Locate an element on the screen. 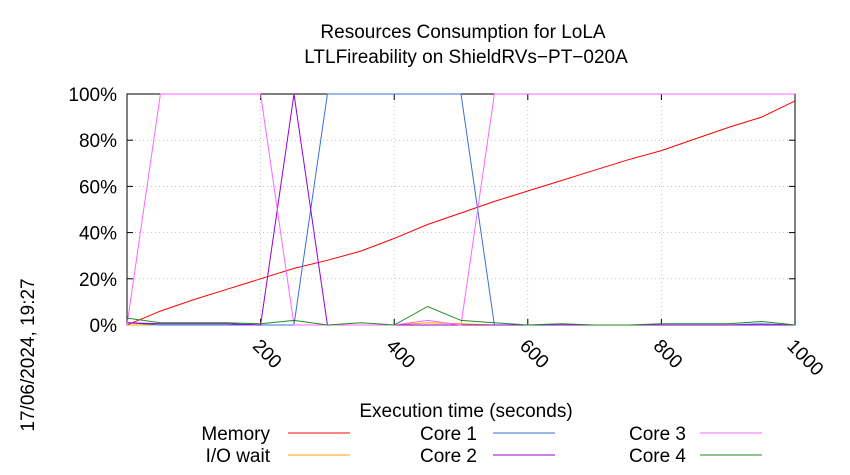  y-tick-label: 0% is located at coordinates (104, 326).